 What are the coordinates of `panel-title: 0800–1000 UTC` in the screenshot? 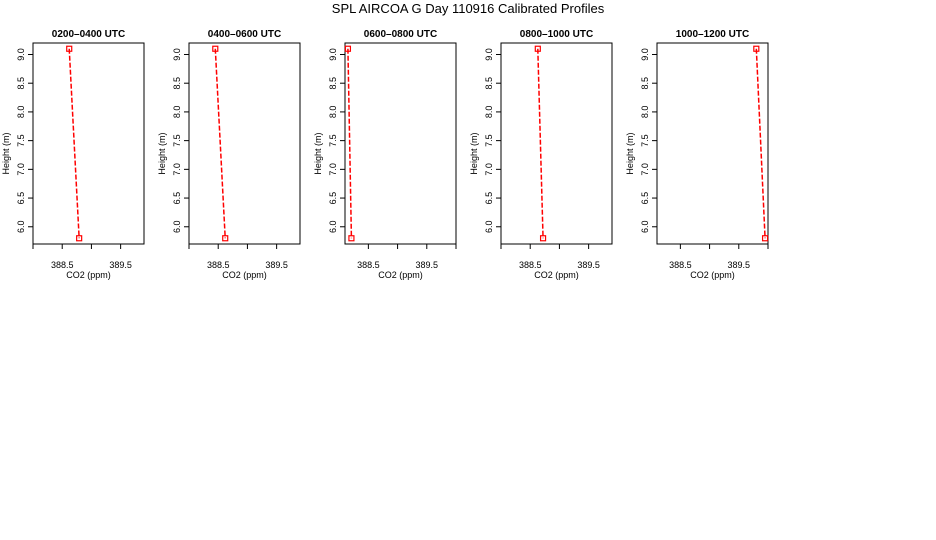 It's located at (556, 34).